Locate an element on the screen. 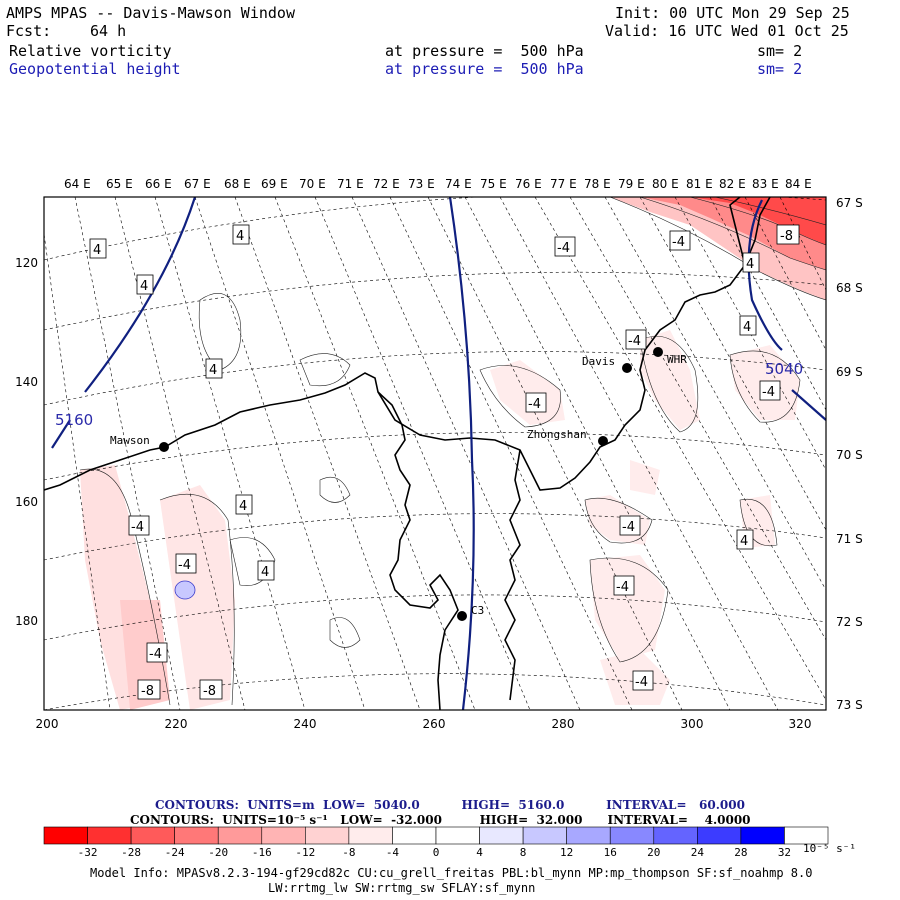  field2-name: Geopotential height is located at coordinates (95, 69).